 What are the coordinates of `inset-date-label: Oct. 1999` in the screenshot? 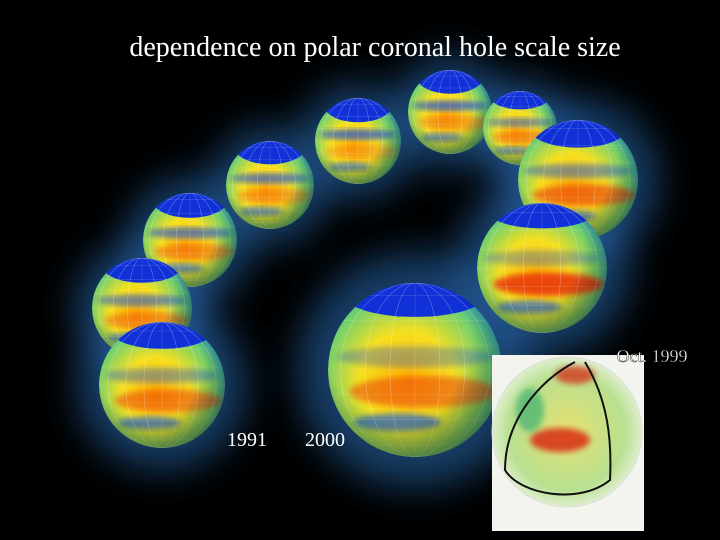 It's located at (652, 356).